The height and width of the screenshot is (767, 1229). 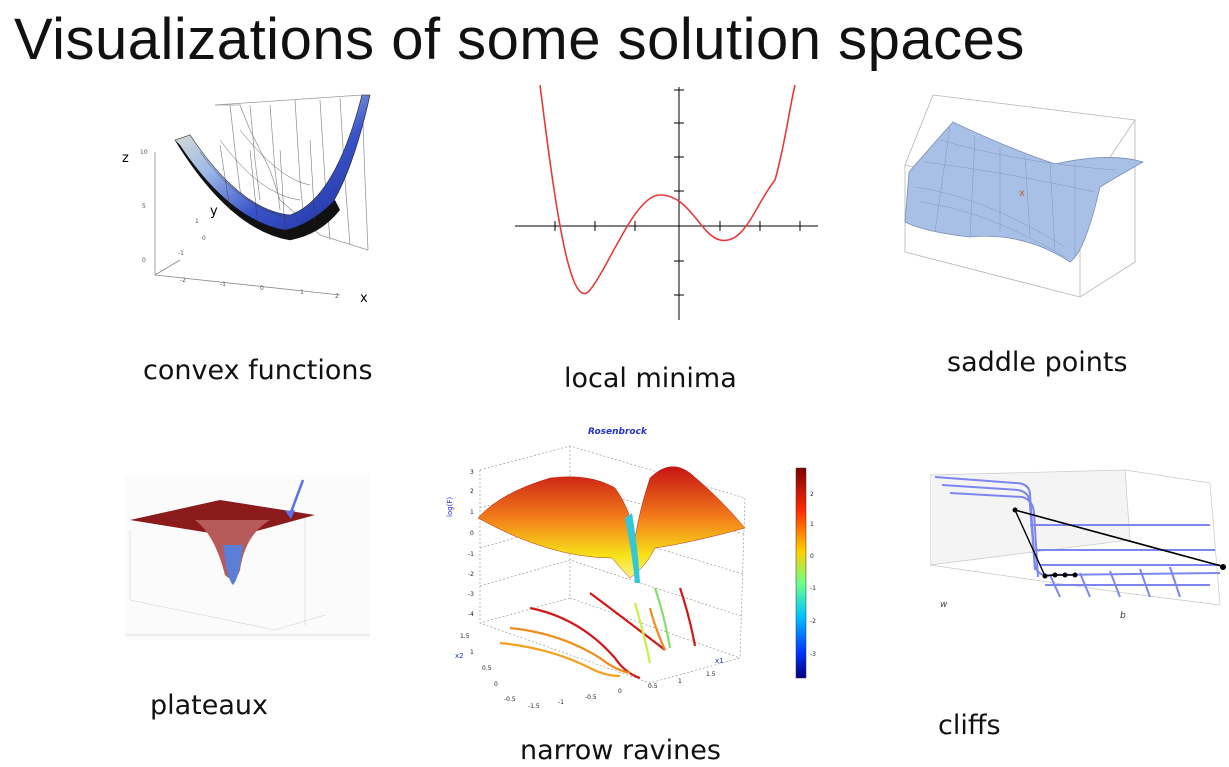 I want to click on slide-title: Visualizations of some solution spaces, so click(x=519, y=39).